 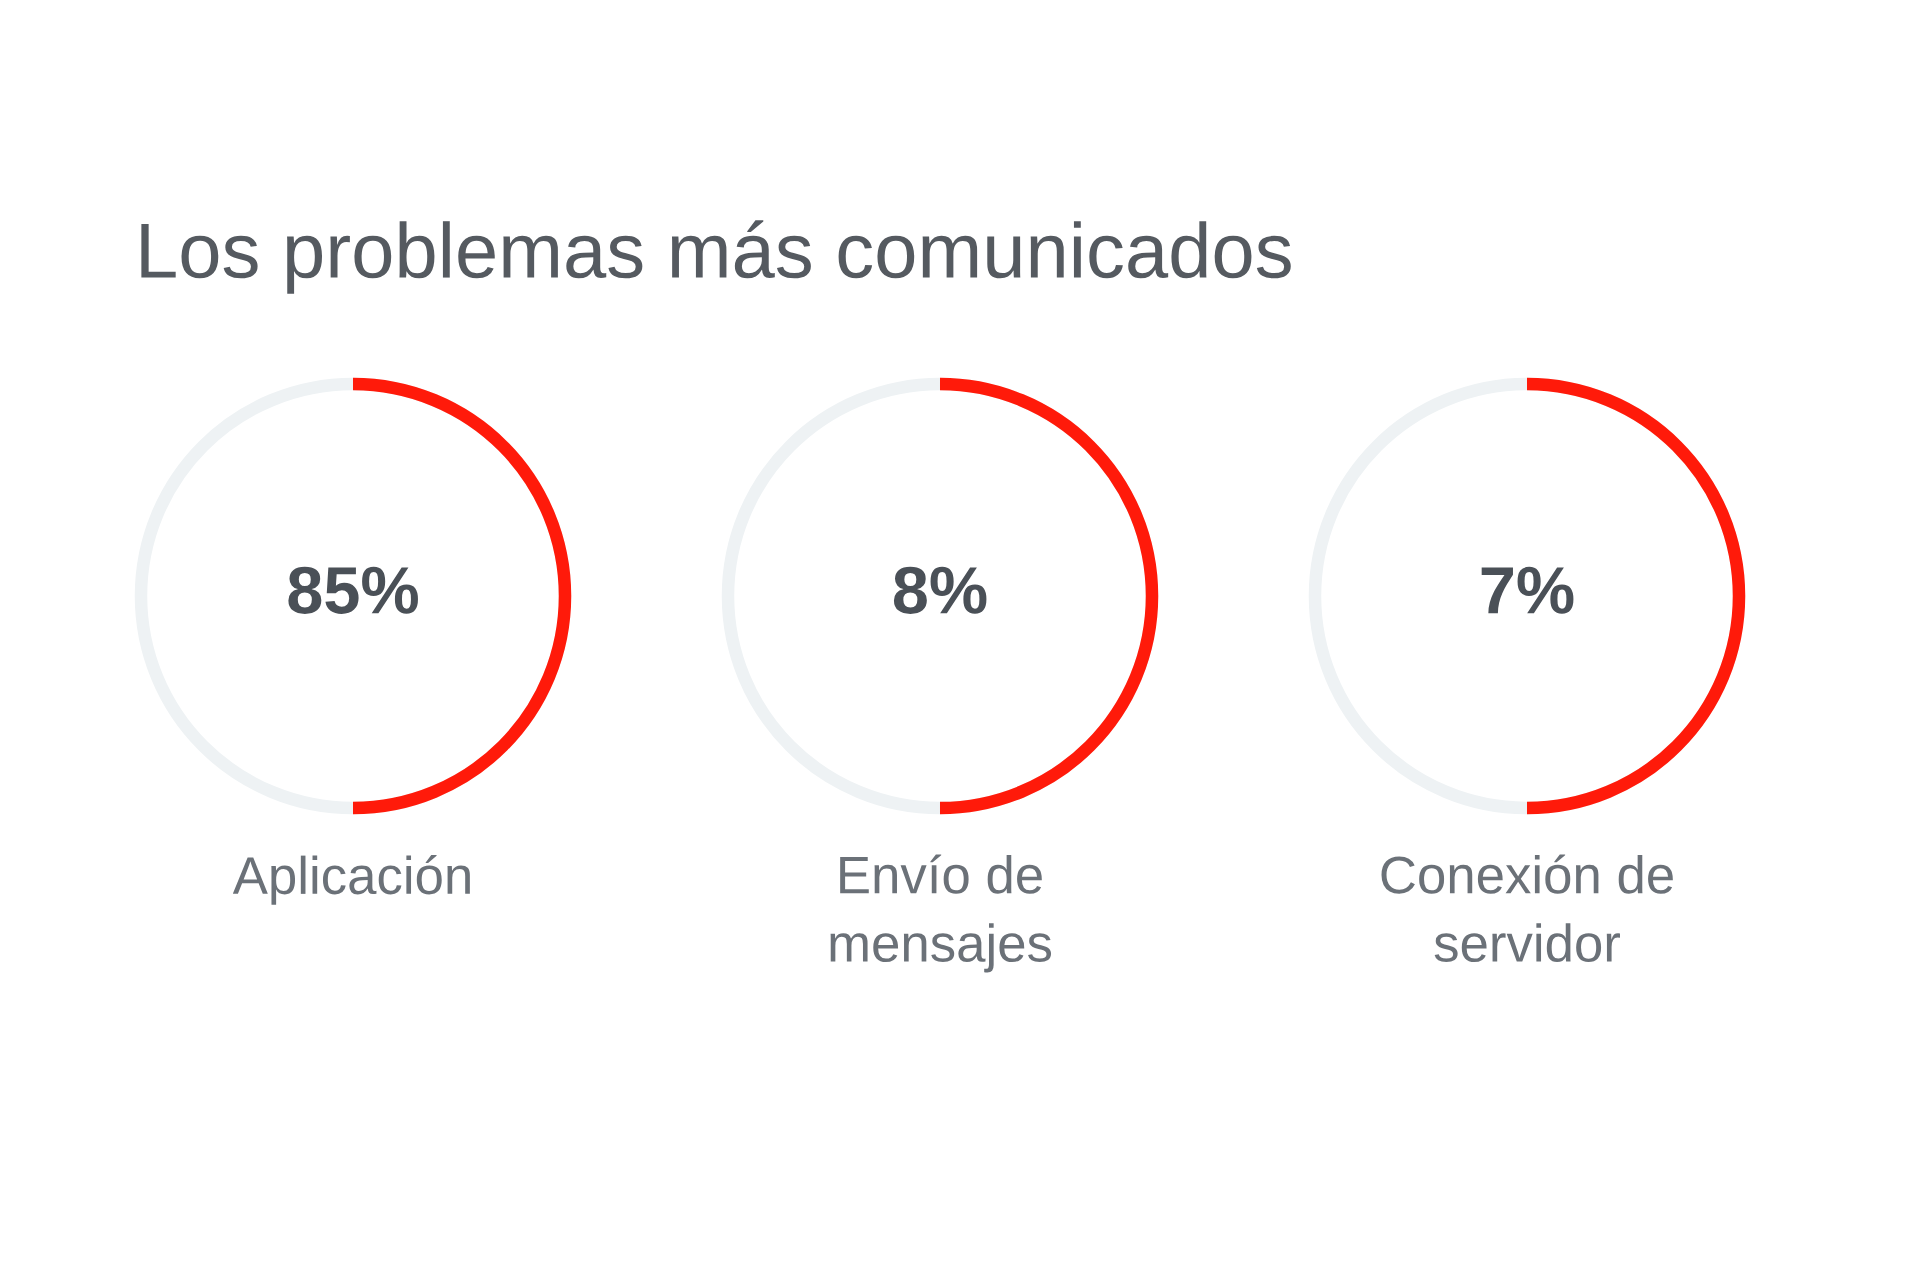 What do you see at coordinates (941, 913) in the screenshot?
I see `category-label: Envío de mensajes` at bounding box center [941, 913].